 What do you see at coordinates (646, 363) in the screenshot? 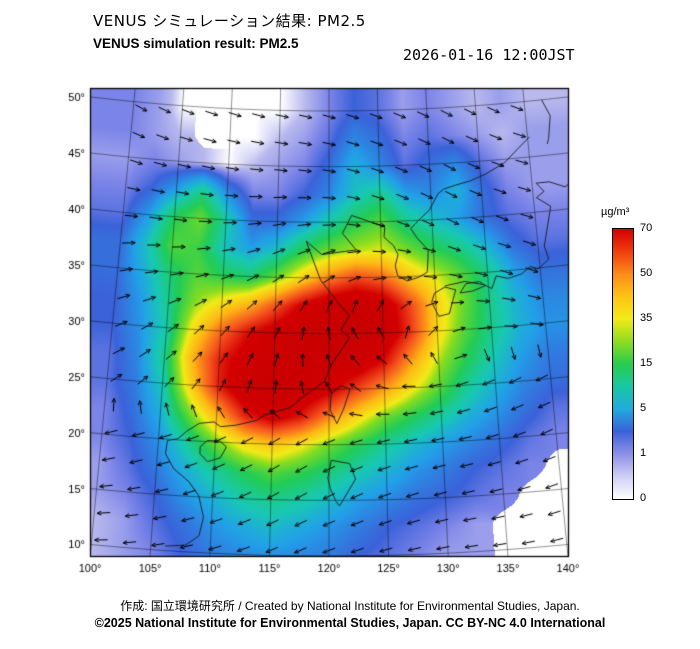
I see `colorbar-tick-label: 15` at bounding box center [646, 363].